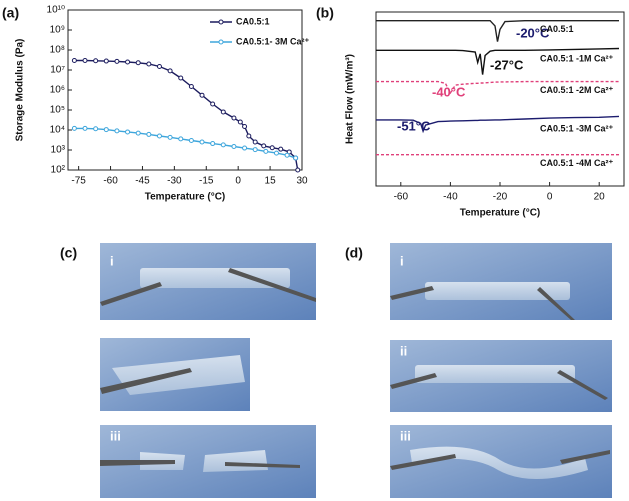  I want to click on x-tick-label: 20, so click(600, 197).